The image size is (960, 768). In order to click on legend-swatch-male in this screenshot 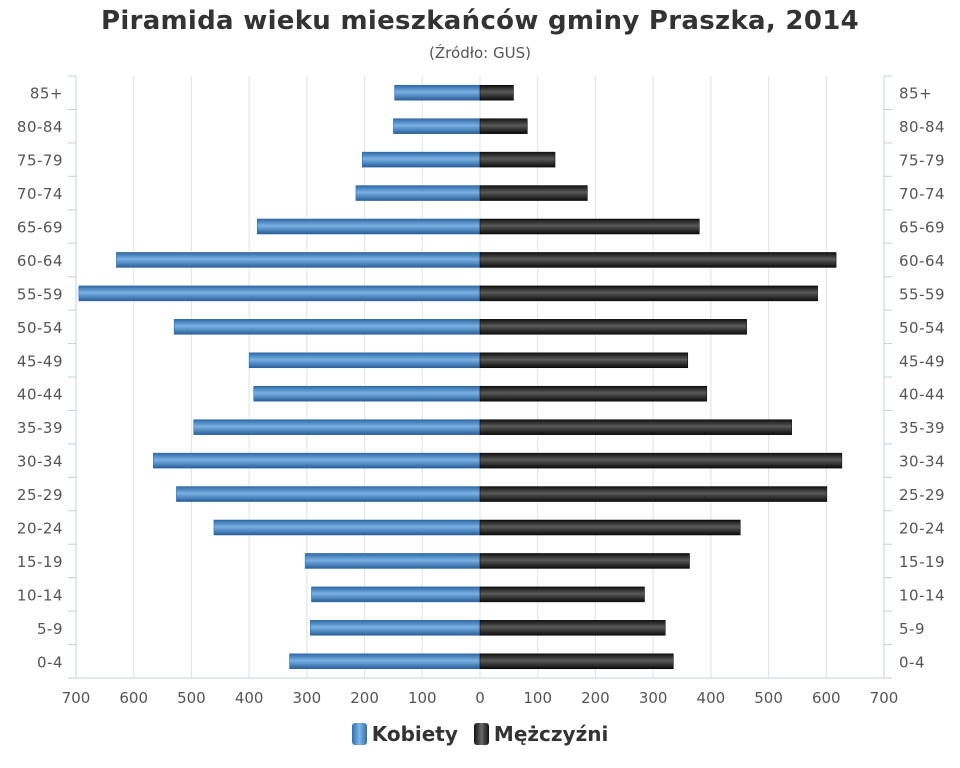, I will do `click(481, 734)`.